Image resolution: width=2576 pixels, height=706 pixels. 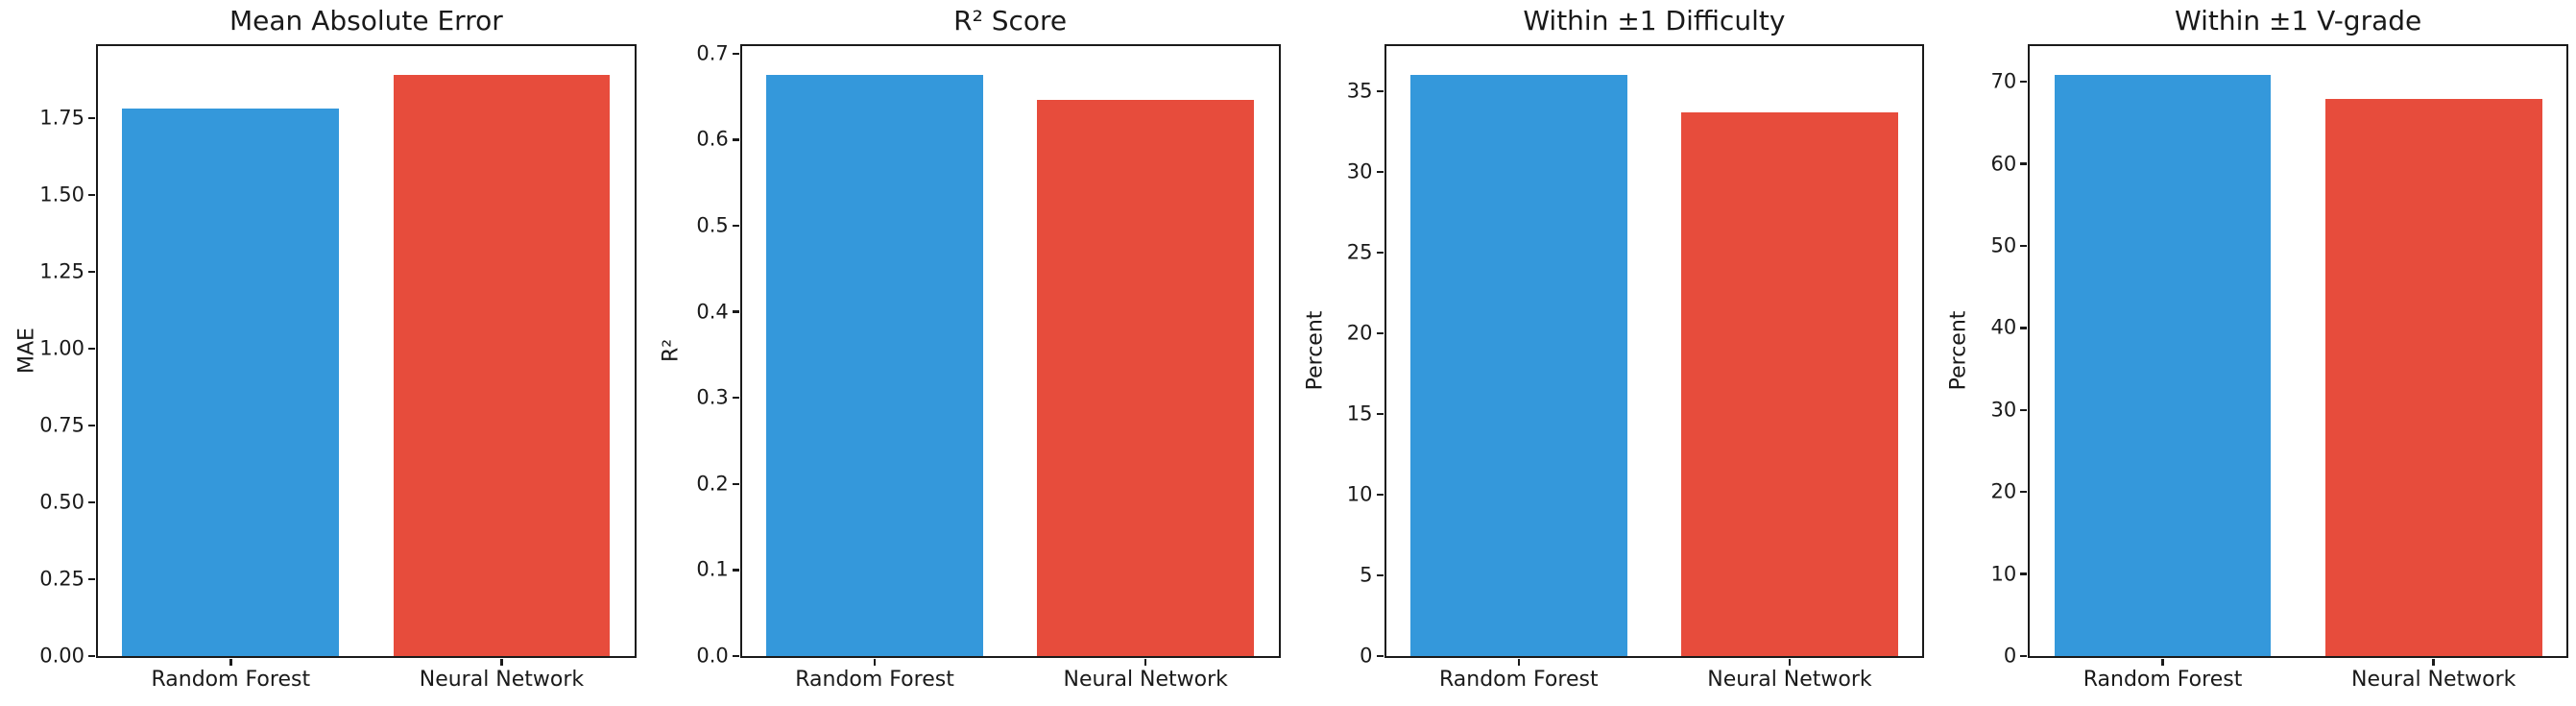 I want to click on y-tick-label: 5, so click(x=1366, y=575).